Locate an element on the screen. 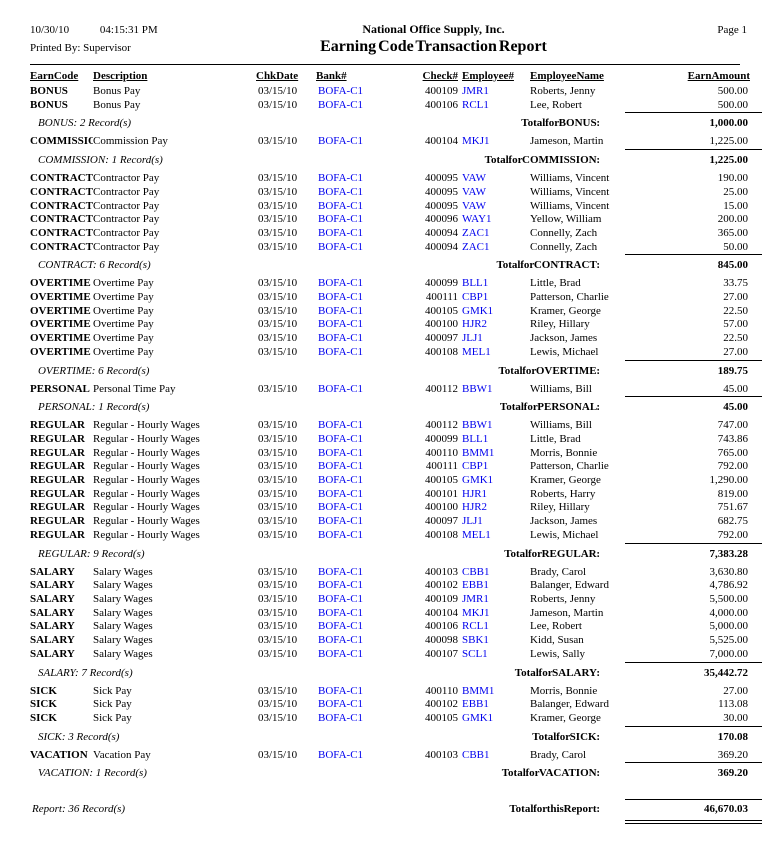 Image resolution: width=765 pixels, height=849 pixels. company-name: National Office Supply, Inc. is located at coordinates (433, 29).